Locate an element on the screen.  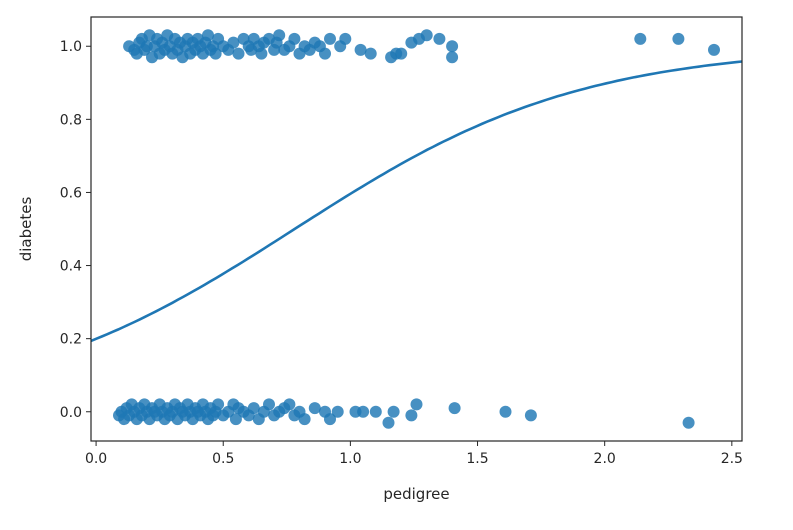
x-tick-label: 1.0 is located at coordinates (350, 459).